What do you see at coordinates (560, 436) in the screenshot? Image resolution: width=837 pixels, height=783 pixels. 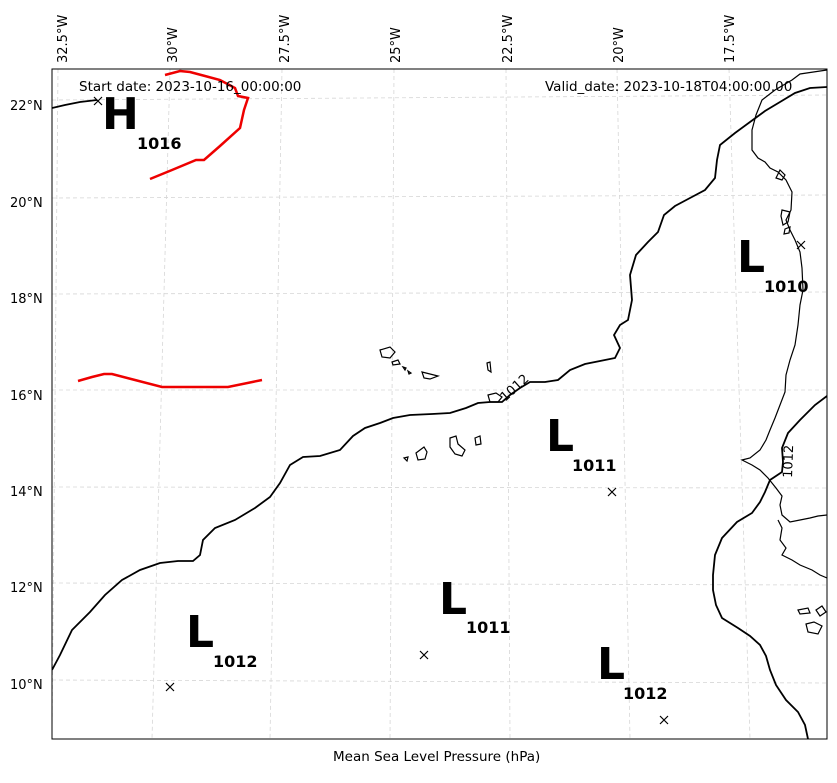 I see `low-center-letter-1011-east: L` at bounding box center [560, 436].